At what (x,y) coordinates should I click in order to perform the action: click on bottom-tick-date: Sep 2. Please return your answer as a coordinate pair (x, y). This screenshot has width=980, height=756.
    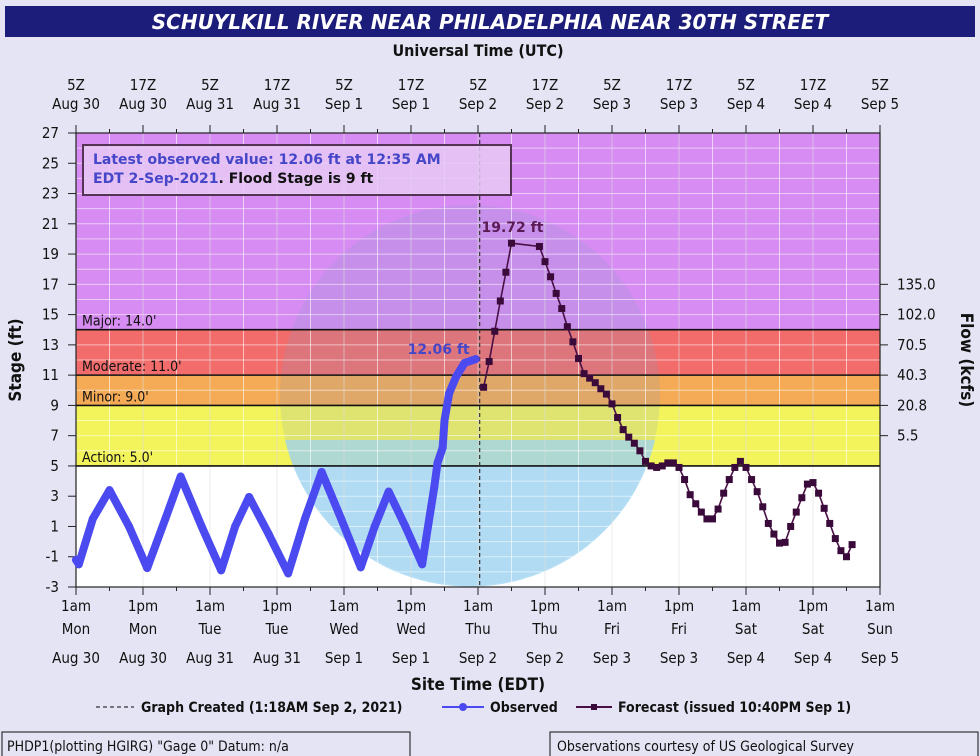
    Looking at the image, I should click on (478, 658).